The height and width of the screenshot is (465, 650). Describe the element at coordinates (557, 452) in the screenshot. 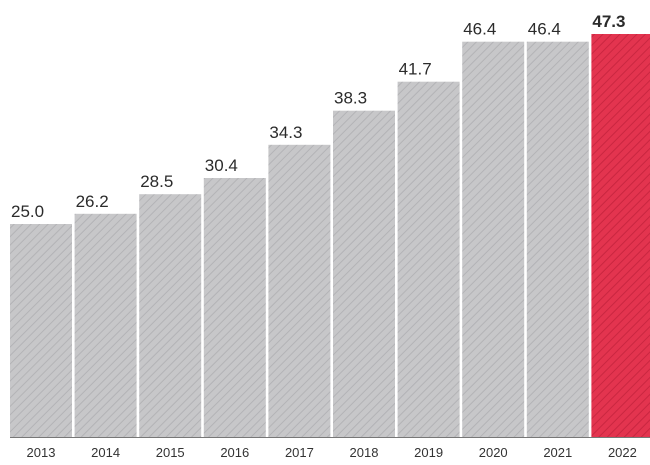

I see `tick-label-2021: 2021` at that location.